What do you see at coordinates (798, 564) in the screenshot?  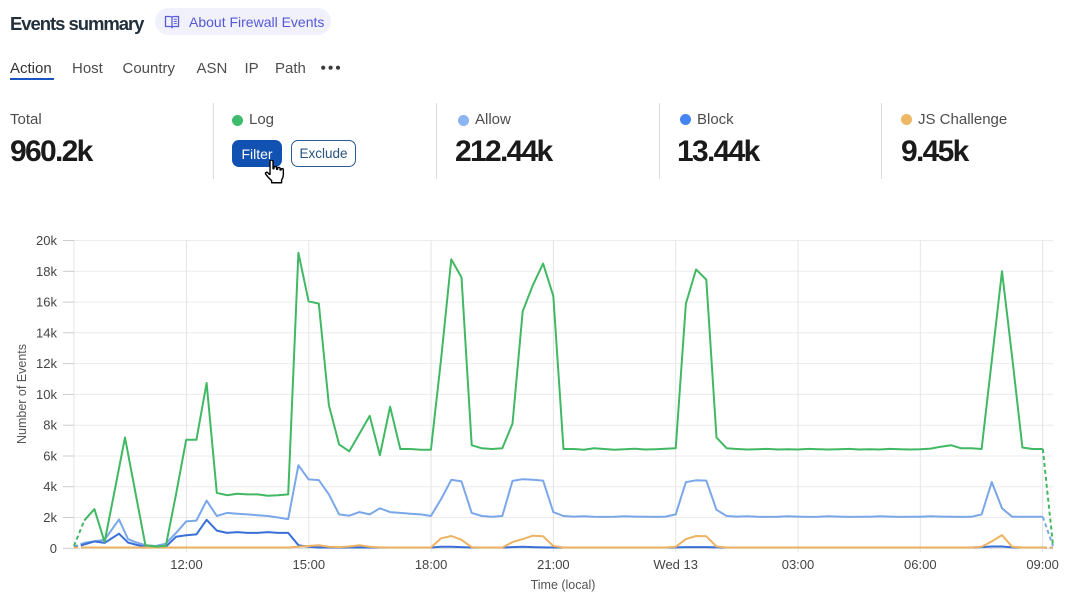 I see `svg-text: 03:00` at bounding box center [798, 564].